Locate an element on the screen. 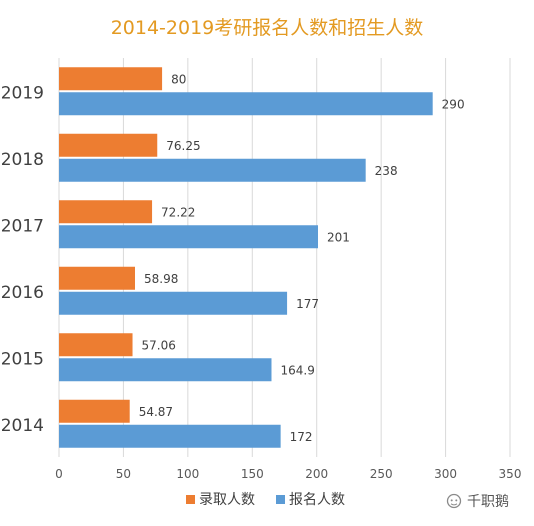 This screenshot has height=526, width=534. data-label-admitted-2017: 72.22 is located at coordinates (178, 212).